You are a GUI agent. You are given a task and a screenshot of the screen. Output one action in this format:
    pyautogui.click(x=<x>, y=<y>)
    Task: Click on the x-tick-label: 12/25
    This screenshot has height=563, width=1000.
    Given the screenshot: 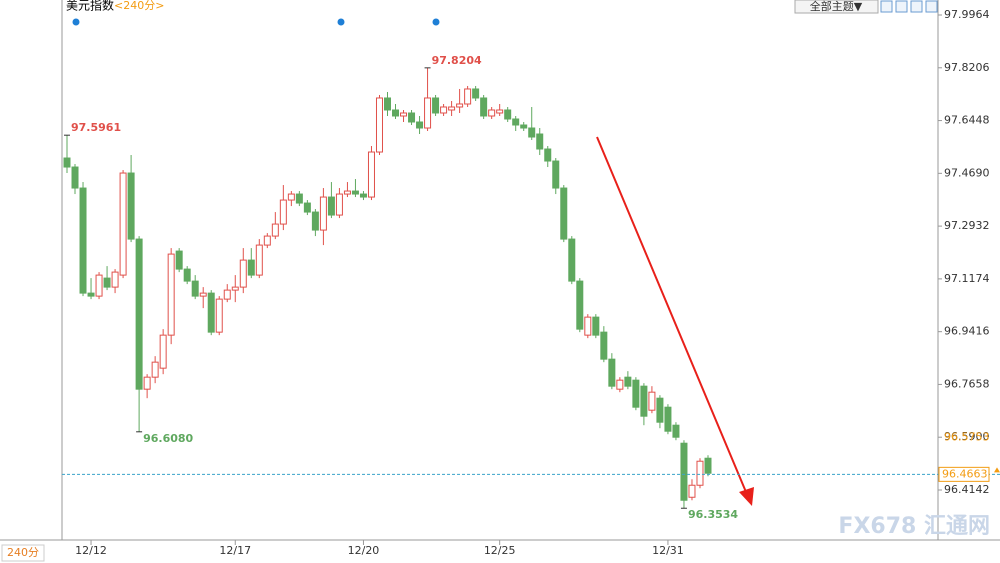 What is the action you would take?
    pyautogui.click(x=500, y=550)
    